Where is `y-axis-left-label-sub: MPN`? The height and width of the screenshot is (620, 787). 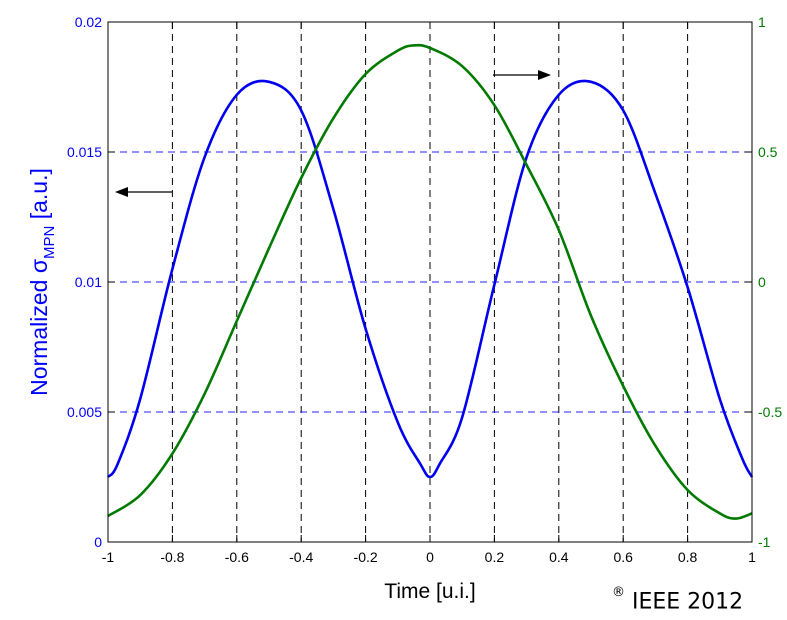 y-axis-left-label-sub: MPN is located at coordinates (49, 242).